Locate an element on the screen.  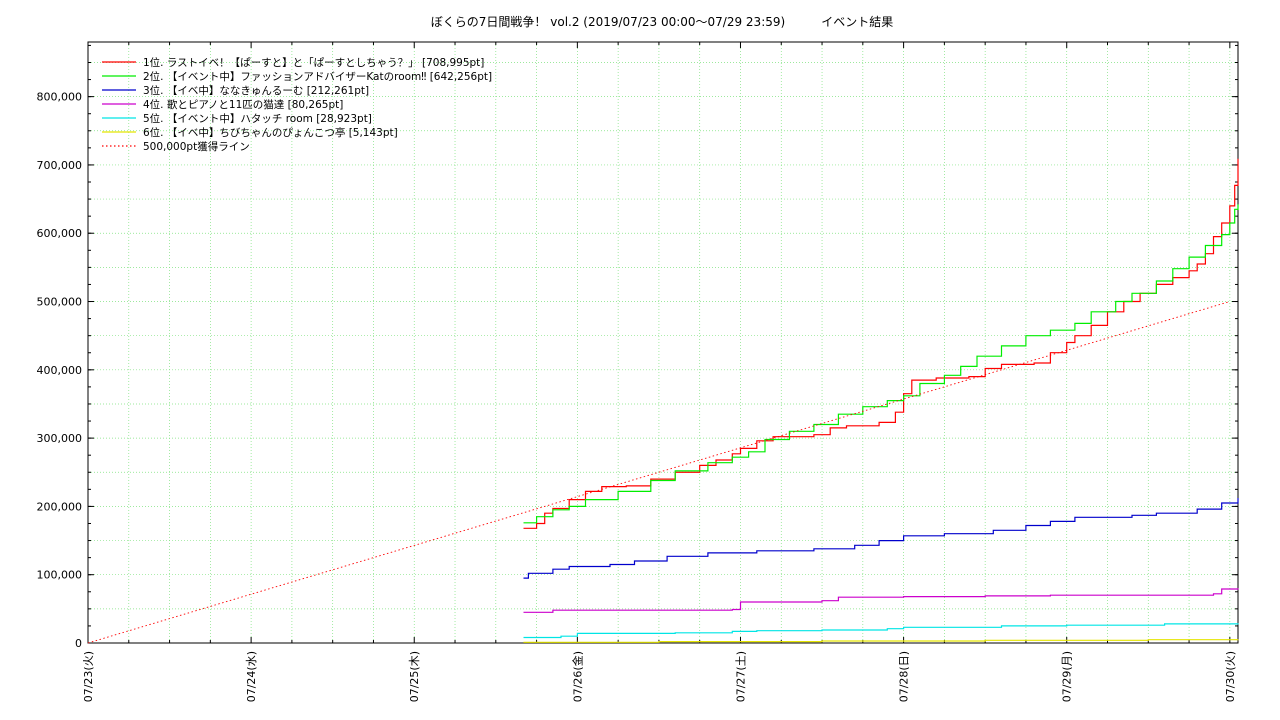
x-tick-label: 07/26(金) is located at coordinates (577, 676).